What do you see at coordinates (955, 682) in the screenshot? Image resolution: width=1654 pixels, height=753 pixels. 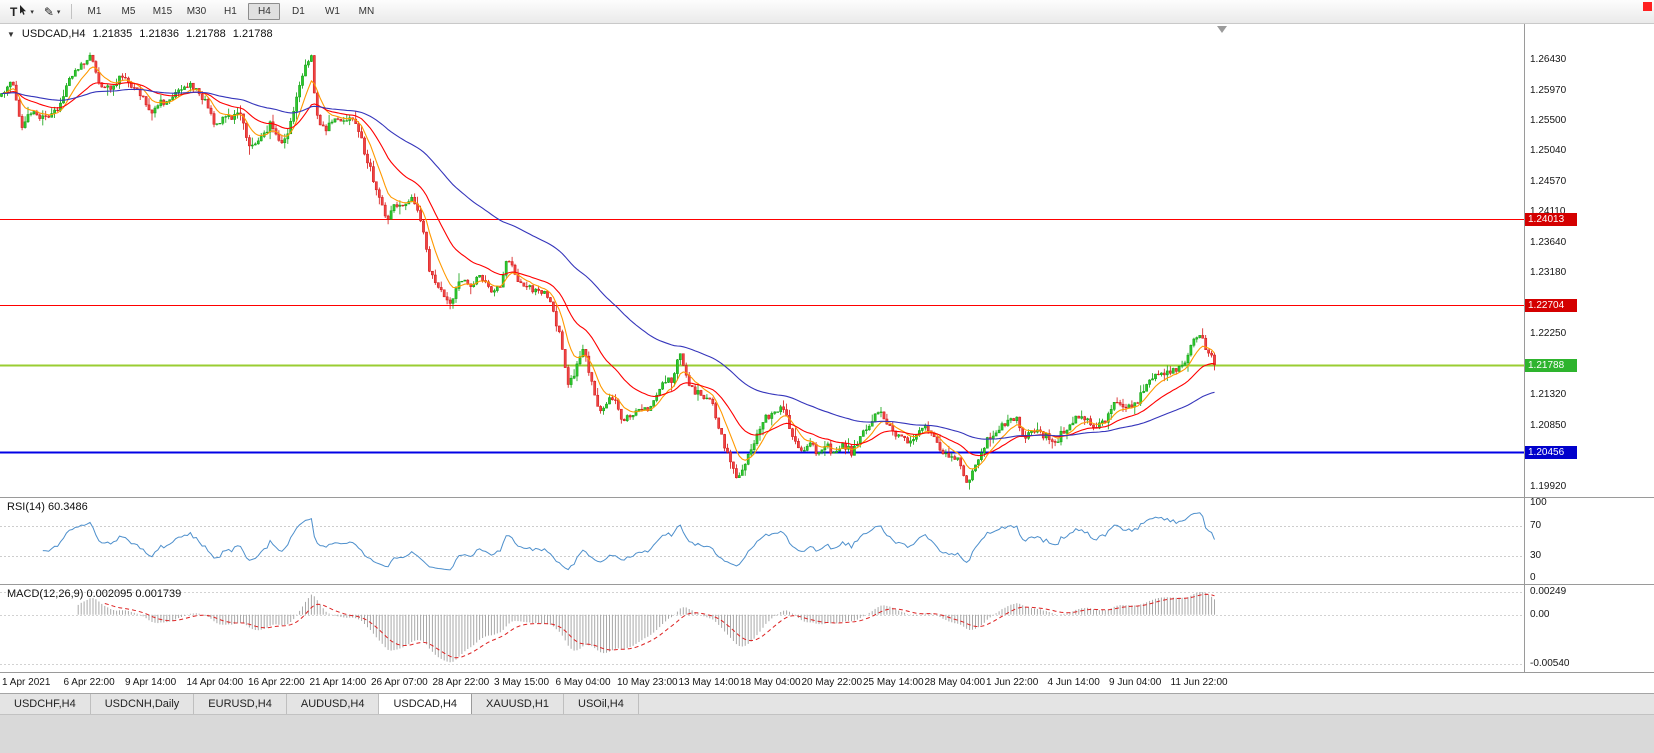 I see `time-axis-label: 28 May 04:00` at bounding box center [955, 682].